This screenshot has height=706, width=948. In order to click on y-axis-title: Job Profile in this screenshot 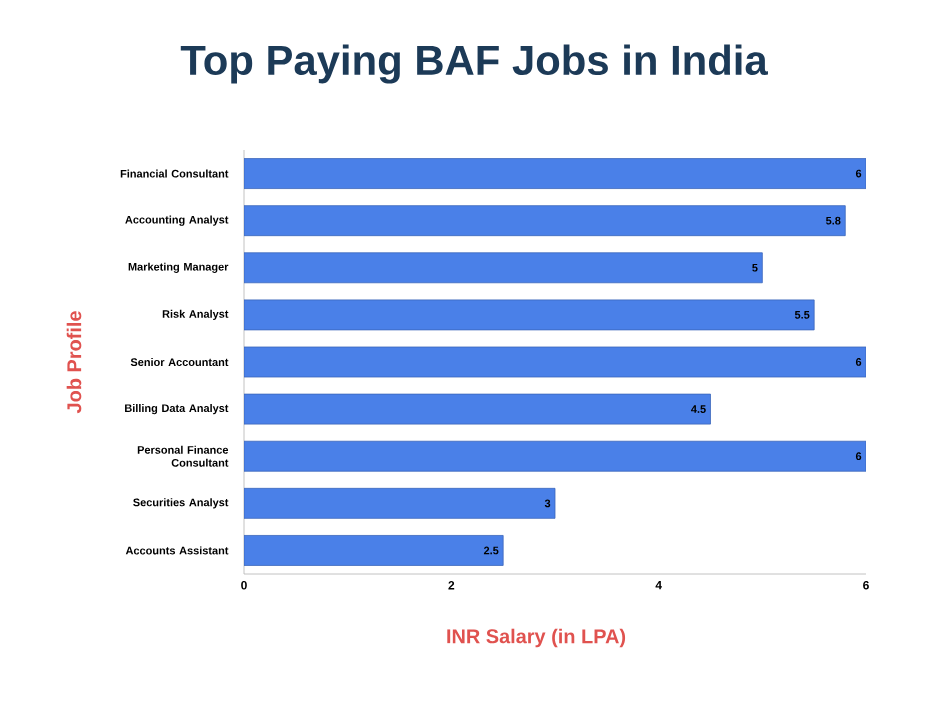, I will do `click(74, 362)`.